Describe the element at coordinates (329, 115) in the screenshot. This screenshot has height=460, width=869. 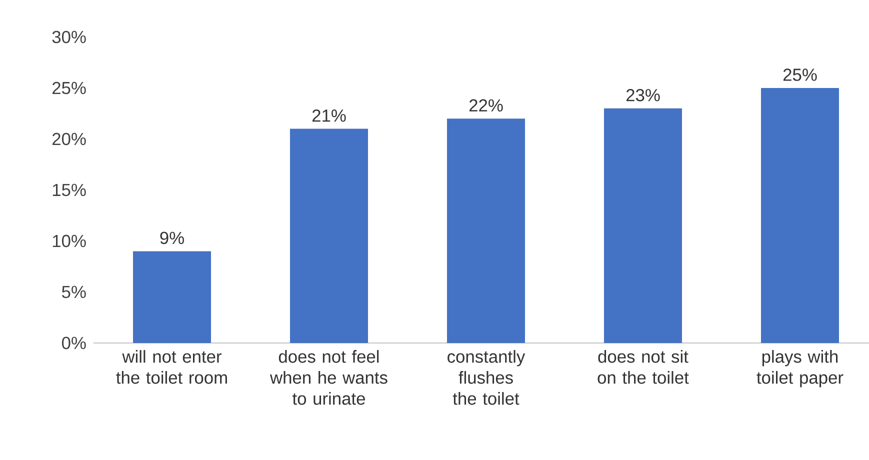
I see `data-label: 21%` at that location.